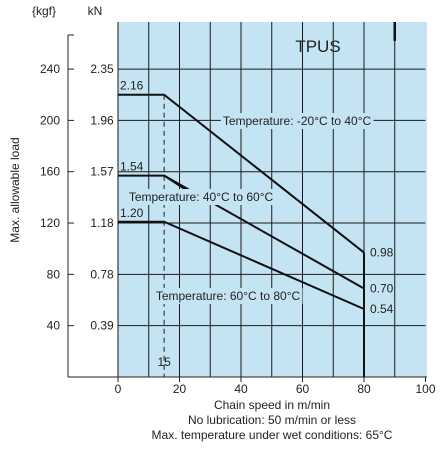  Describe the element at coordinates (102, 223) in the screenshot. I see `y-tick-label-kn: 1.18` at that location.